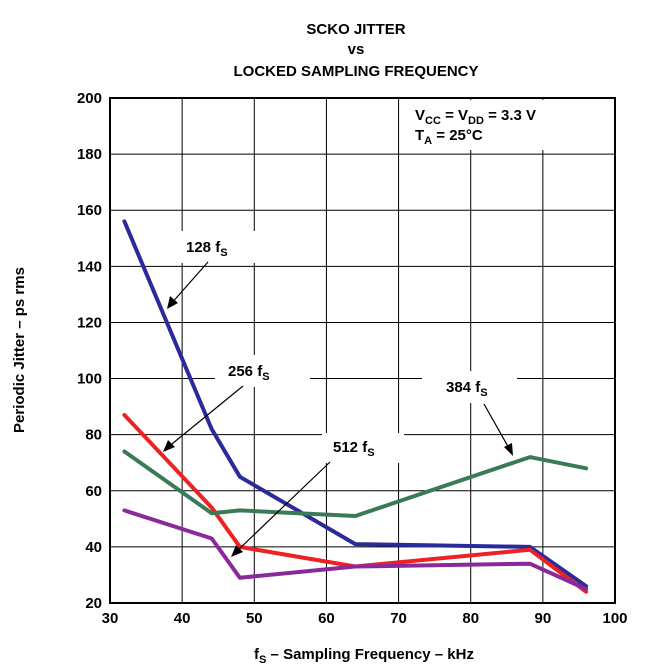 This screenshot has height=669, width=662. I want to click on x-tick-label: 80, so click(470, 618).